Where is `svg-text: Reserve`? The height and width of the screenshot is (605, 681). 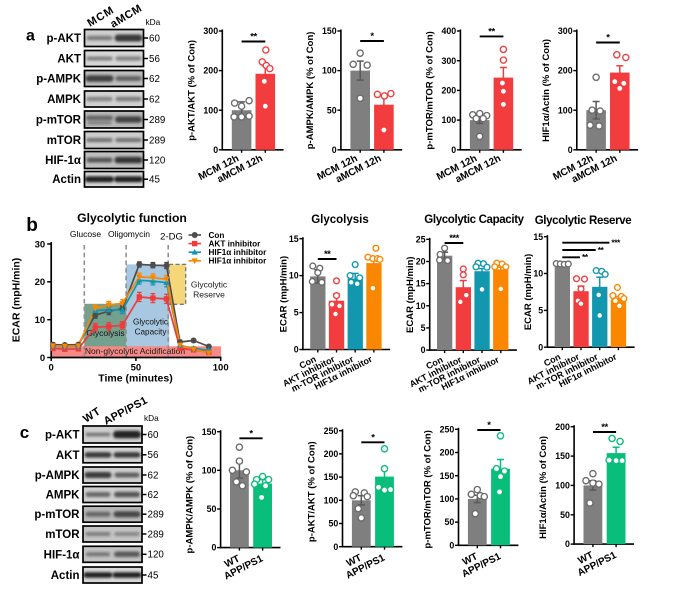 svg-text: Reserve is located at coordinates (209, 295).